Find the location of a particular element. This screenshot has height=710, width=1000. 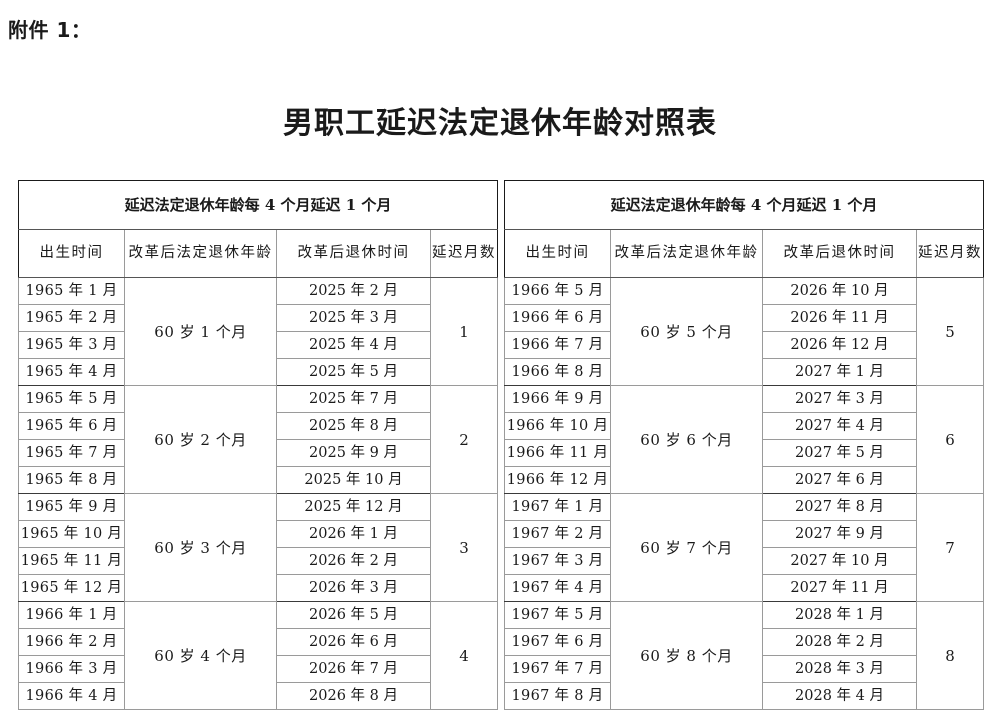

cell-birth-time: 1966 年 11 月 is located at coordinates (558, 453).